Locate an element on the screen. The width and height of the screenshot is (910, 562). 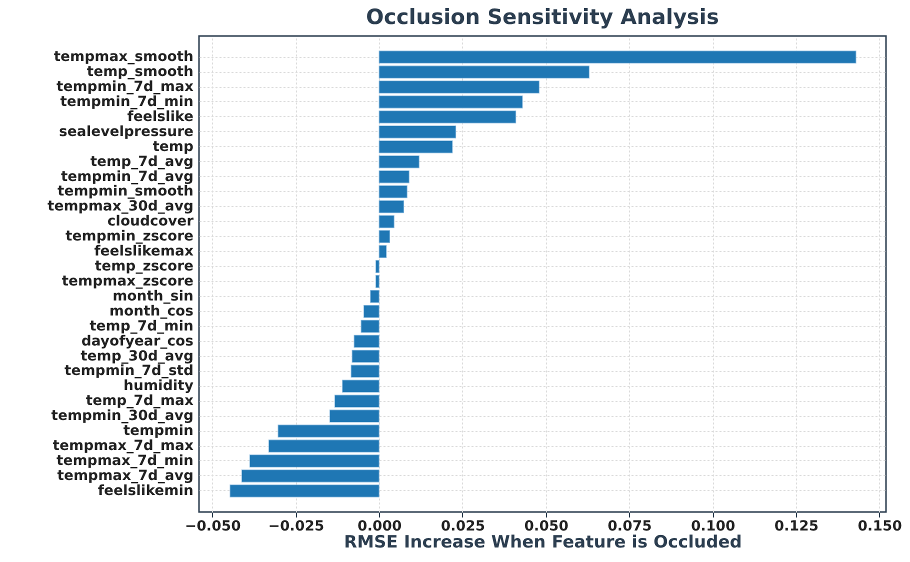
x-tick-label: 0.150 is located at coordinates (880, 526).